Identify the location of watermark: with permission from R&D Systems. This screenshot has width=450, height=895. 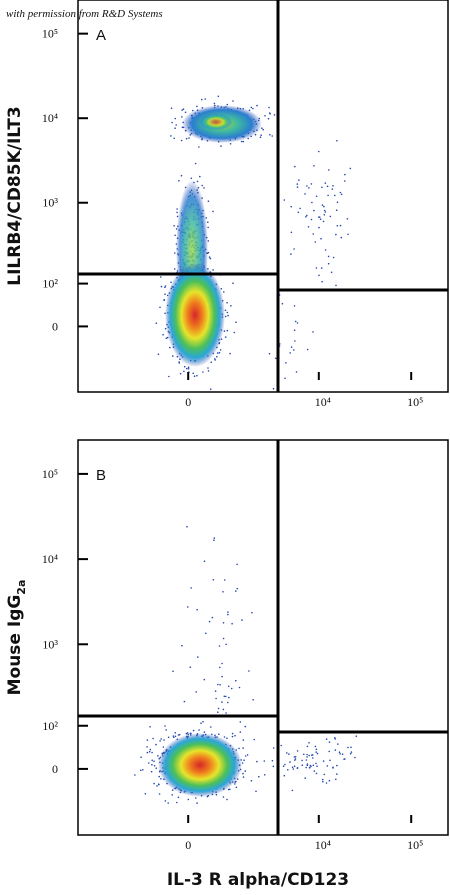
(84, 14).